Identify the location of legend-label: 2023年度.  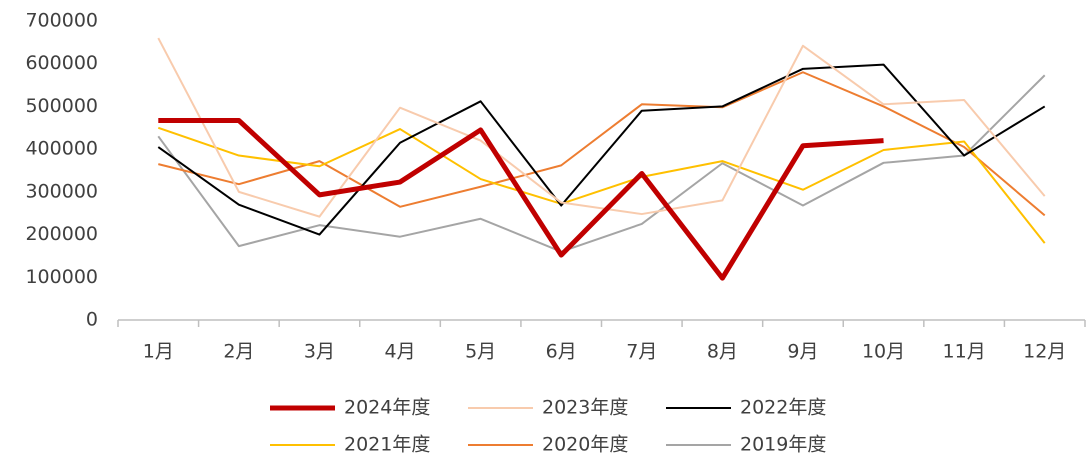
(585, 408).